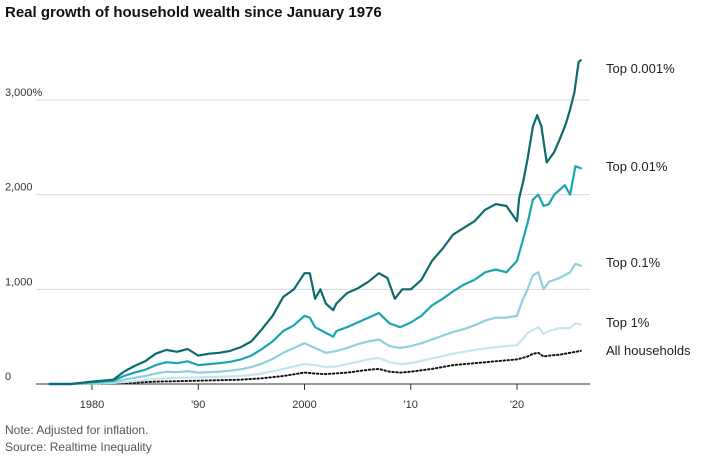 The width and height of the screenshot is (706, 457). Describe the element at coordinates (640, 68) in the screenshot. I see `series-label: Top 0.001%` at that location.